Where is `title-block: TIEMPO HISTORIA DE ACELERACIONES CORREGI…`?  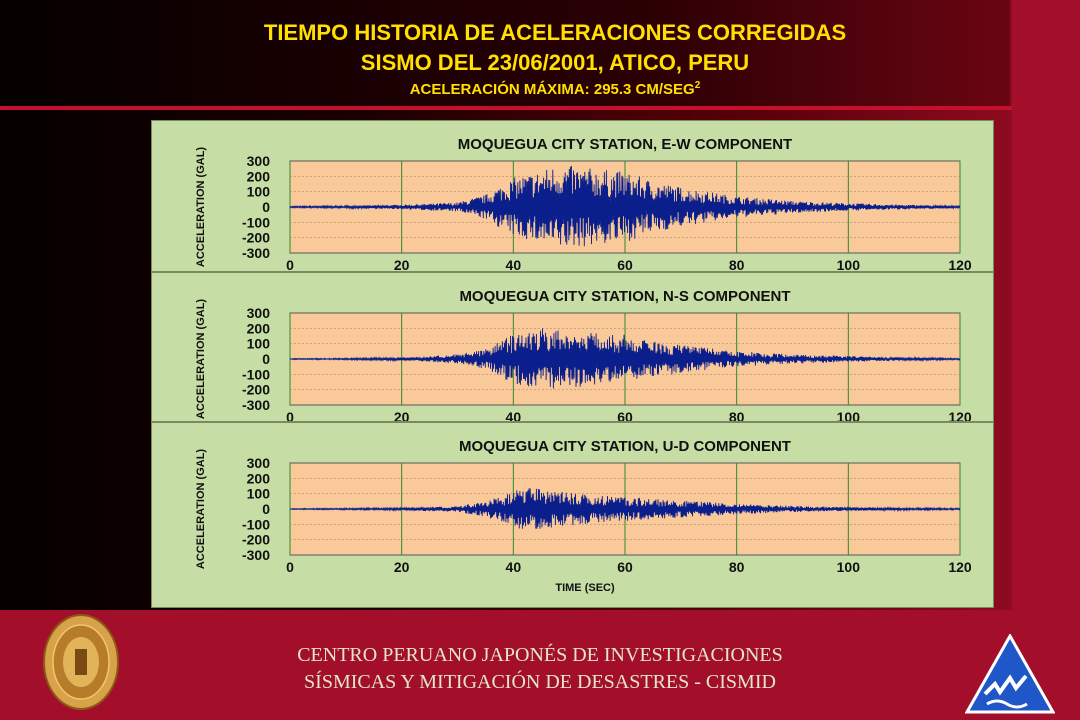 title-block: TIEMPO HISTORIA DE ACELERACIONES CORREGI… is located at coordinates (555, 53).